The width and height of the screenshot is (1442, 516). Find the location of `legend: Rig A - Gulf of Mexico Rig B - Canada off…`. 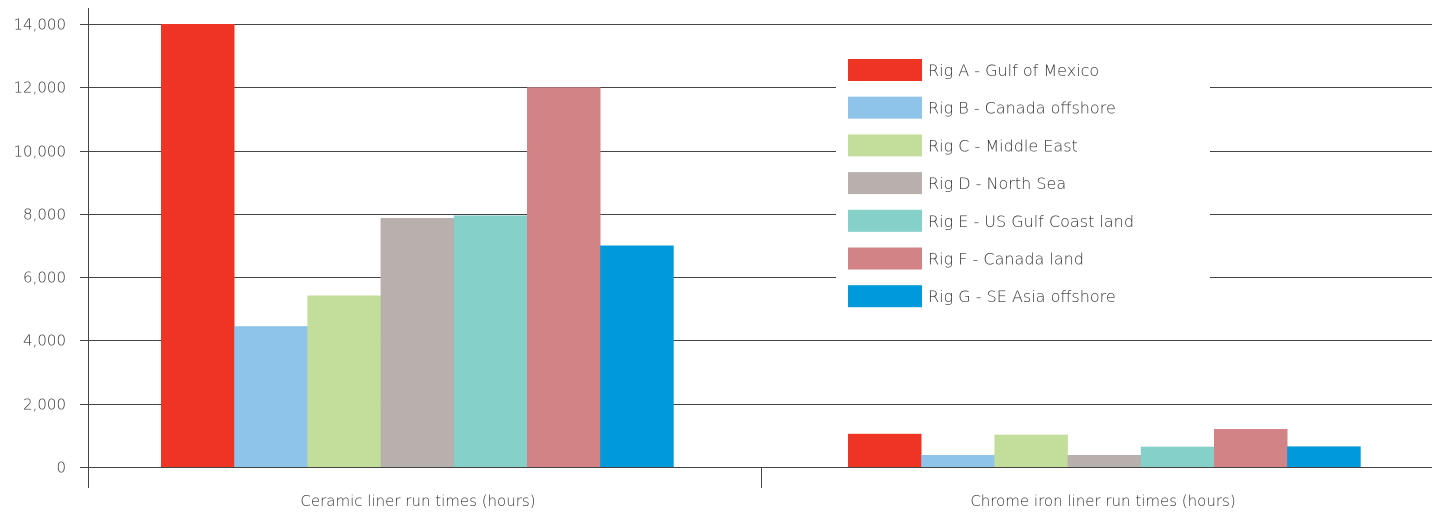

legend: Rig A - Gulf of Mexico Rig B - Canada off… is located at coordinates (1023, 182).